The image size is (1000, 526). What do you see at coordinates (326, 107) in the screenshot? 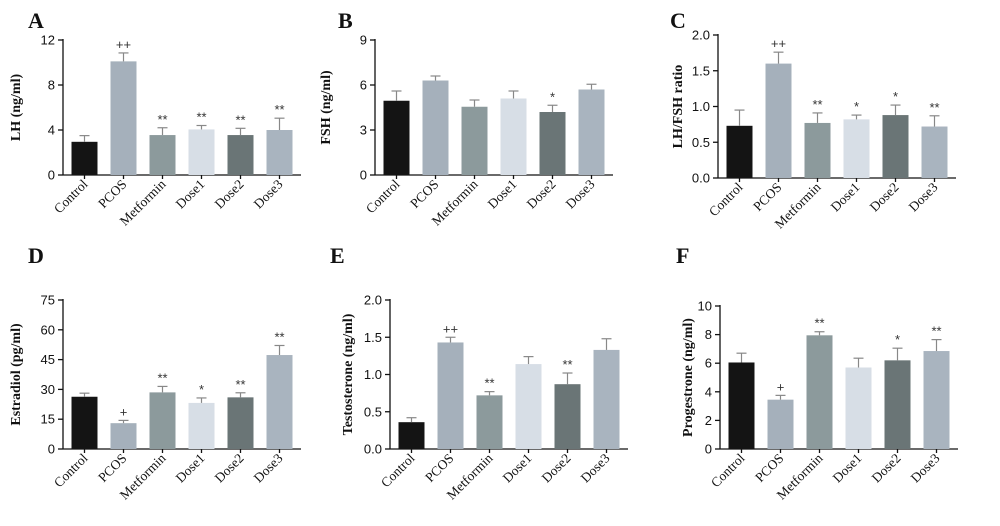
I see `y-axis-label: FSH (ng/ml)` at bounding box center [326, 107].